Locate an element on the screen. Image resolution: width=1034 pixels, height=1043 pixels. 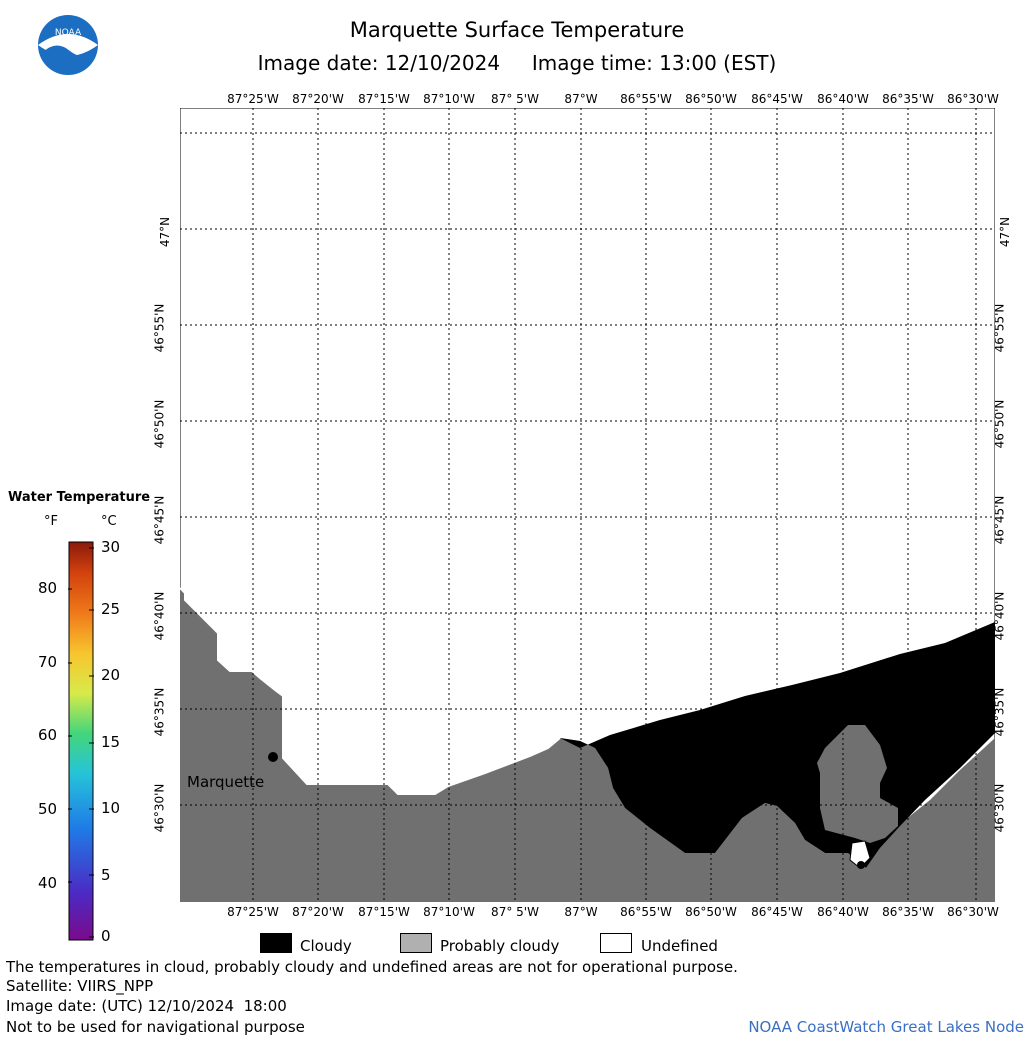
cloudy-label: Cloudy is located at coordinates (326, 946).